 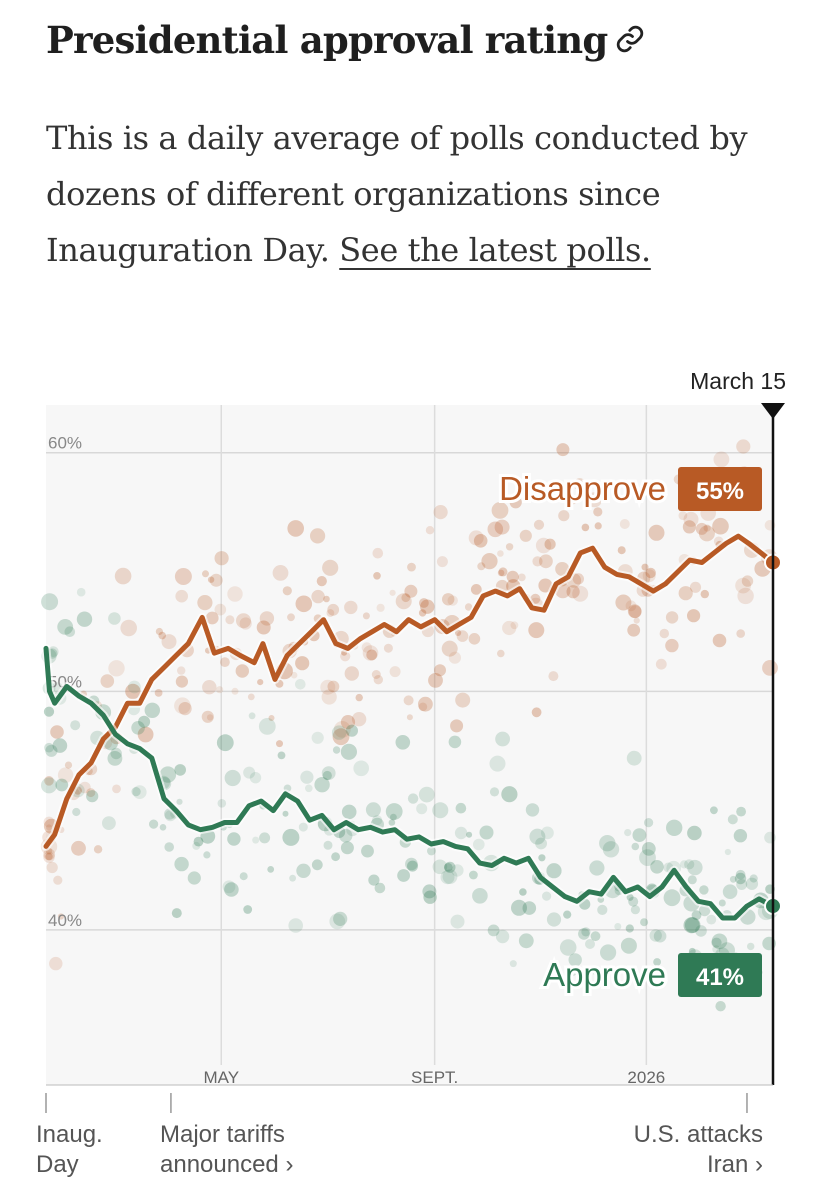 What do you see at coordinates (630, 39) in the screenshot?
I see `link-icon` at bounding box center [630, 39].